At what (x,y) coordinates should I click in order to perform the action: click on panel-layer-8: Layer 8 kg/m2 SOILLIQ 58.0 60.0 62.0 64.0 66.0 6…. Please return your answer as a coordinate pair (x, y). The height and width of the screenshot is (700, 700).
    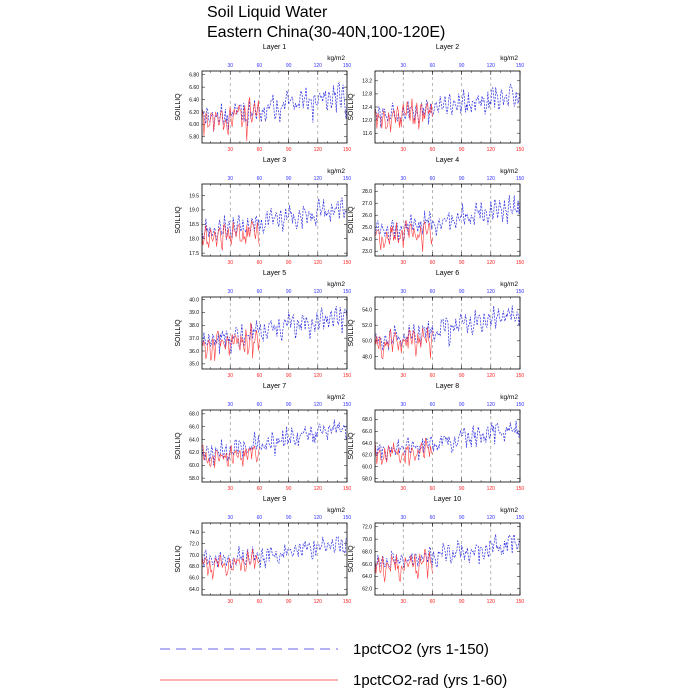
    Looking at the image, I should click on (436, 437).